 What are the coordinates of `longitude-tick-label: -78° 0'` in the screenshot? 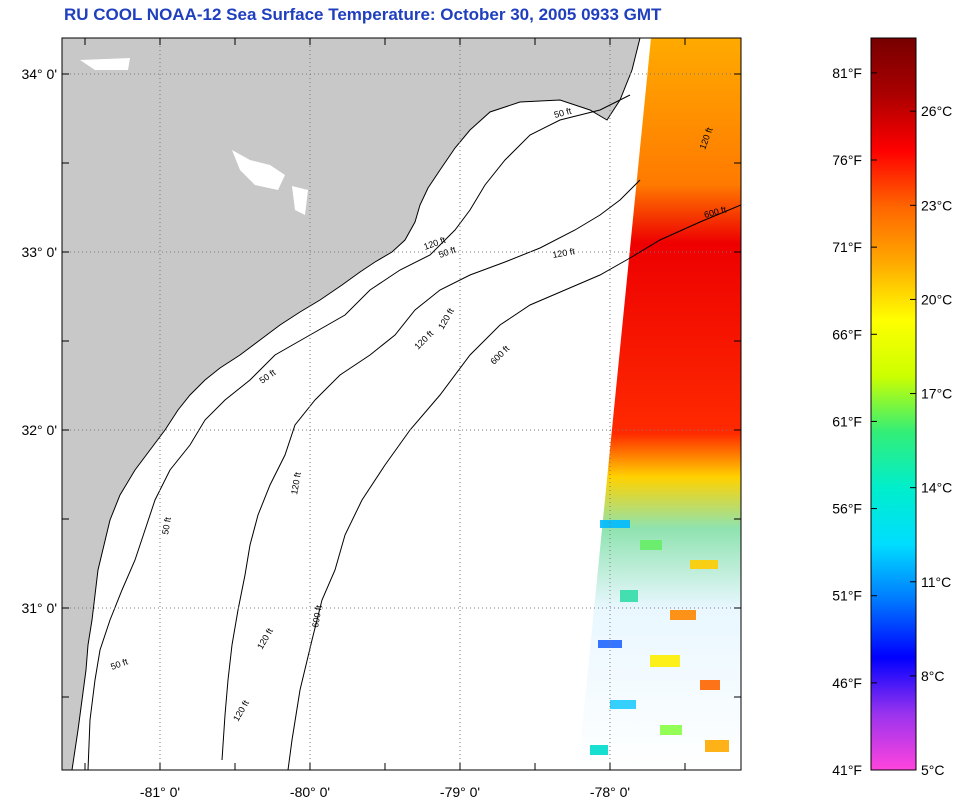 It's located at (610, 792).